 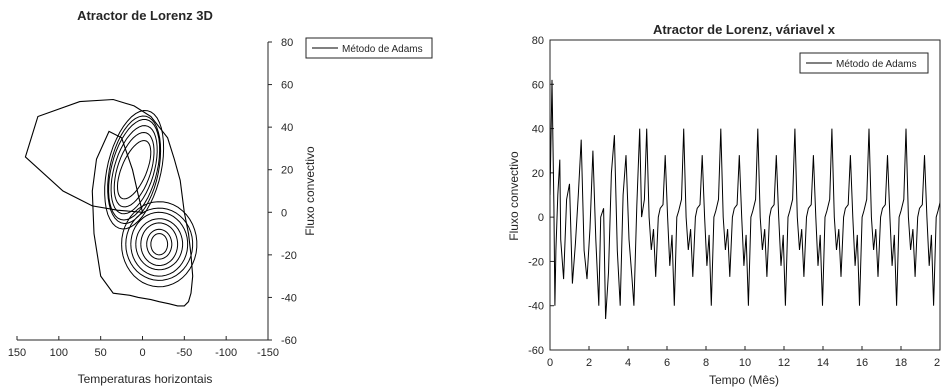 I want to click on right-y-tick-label: 20, so click(x=538, y=174).